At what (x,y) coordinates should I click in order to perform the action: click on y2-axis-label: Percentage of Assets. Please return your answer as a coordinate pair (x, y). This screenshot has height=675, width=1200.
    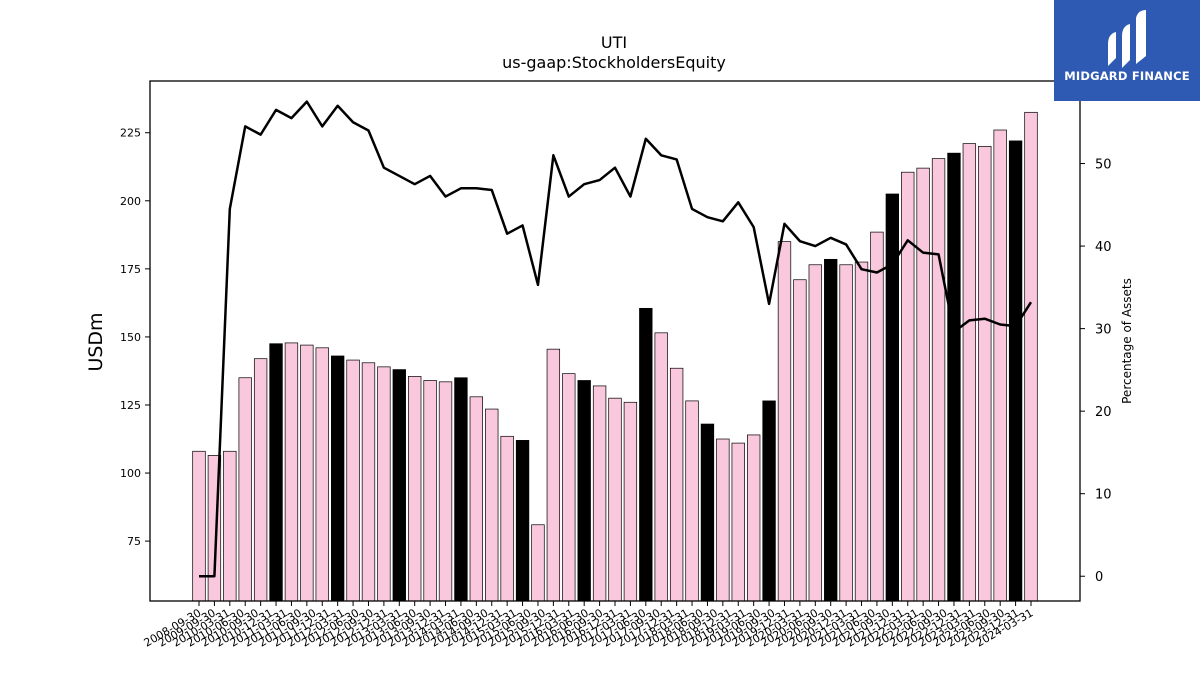
    Looking at the image, I should click on (1127, 341).